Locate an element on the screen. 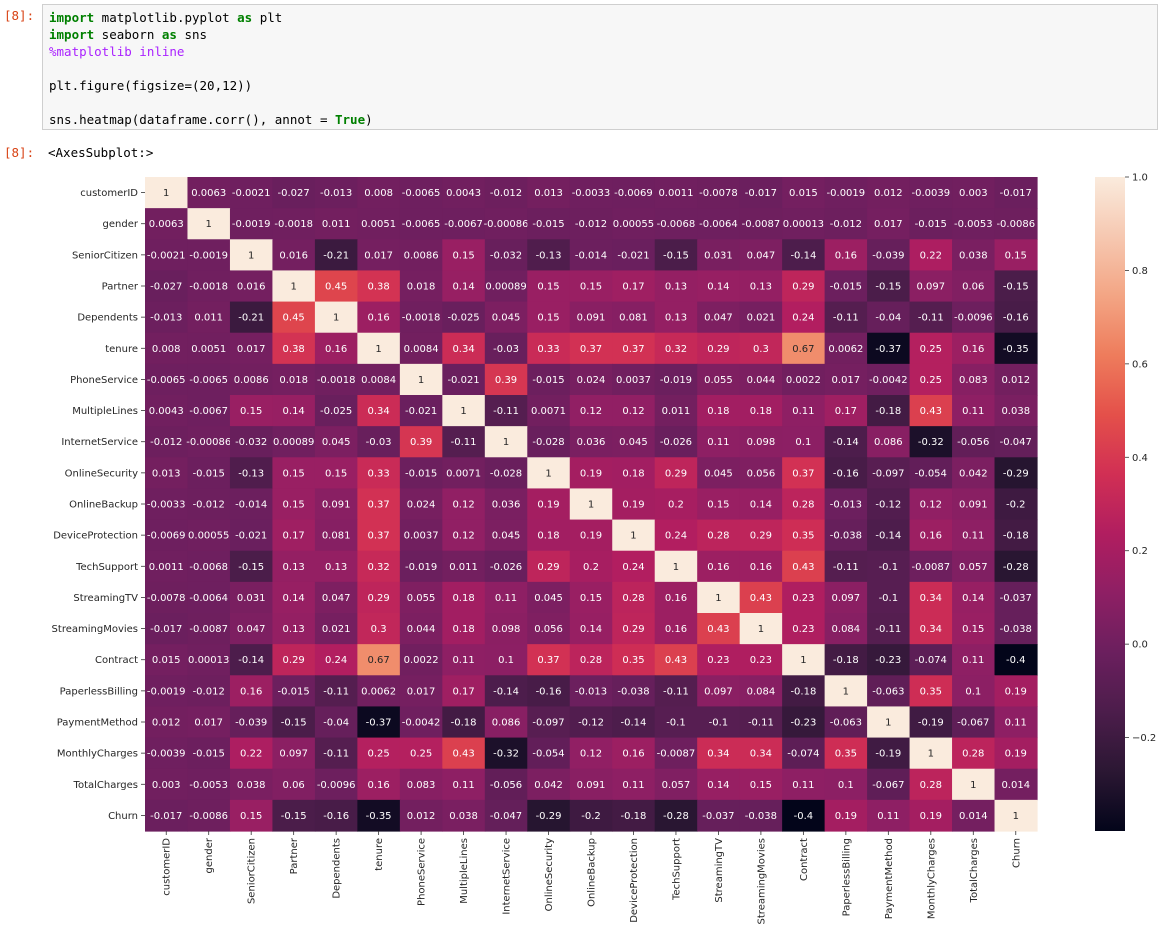 This screenshot has height=939, width=1163. cell-annotation: -0.1 is located at coordinates (889, 567).